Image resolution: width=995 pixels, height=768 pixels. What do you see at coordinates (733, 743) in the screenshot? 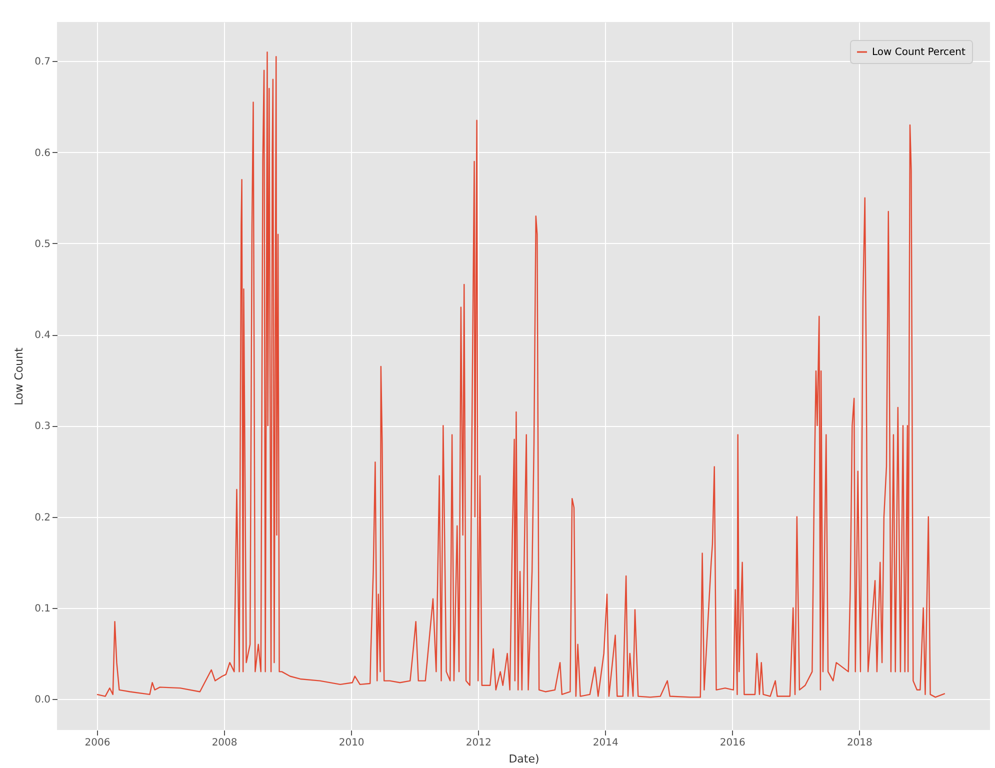
I see `x-tick-label: 2016` at bounding box center [733, 743].